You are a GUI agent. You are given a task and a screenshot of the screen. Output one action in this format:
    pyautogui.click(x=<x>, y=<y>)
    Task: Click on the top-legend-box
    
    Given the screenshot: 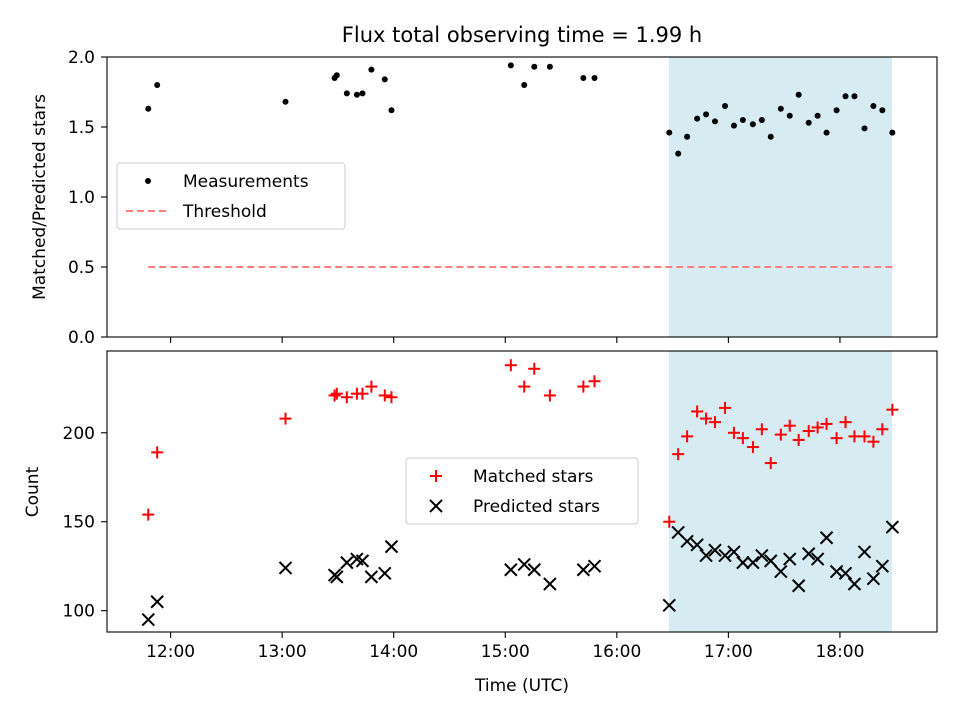 What is the action you would take?
    pyautogui.click(x=231, y=196)
    